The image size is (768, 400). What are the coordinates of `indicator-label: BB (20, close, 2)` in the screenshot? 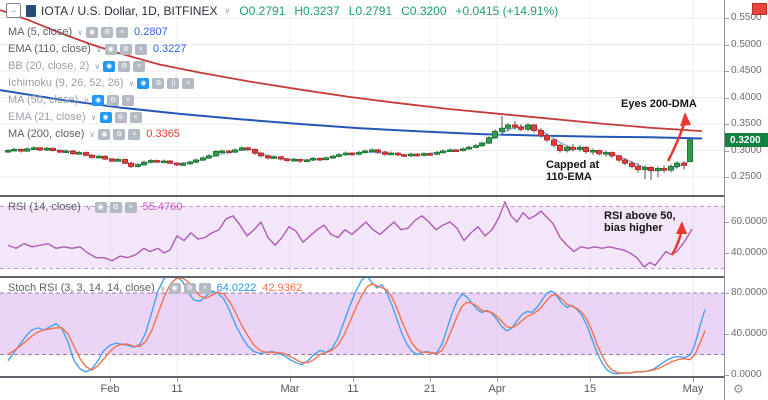 It's located at (49, 66).